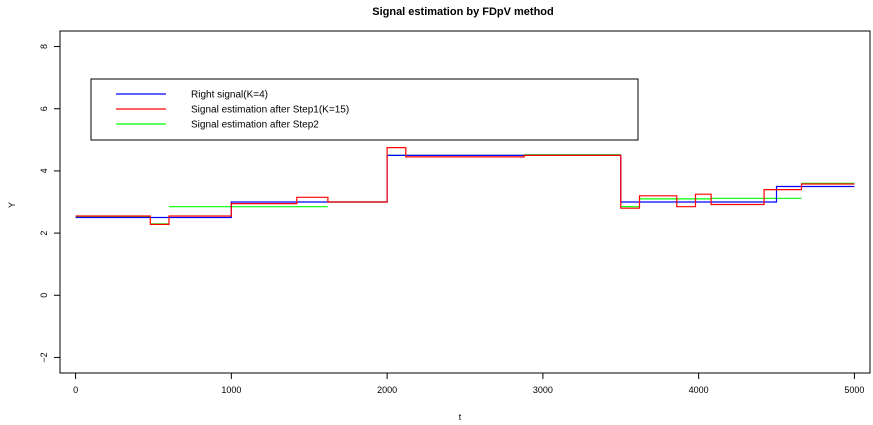  Describe the element at coordinates (44, 108) in the screenshot. I see `y-tick-label: 6` at that location.